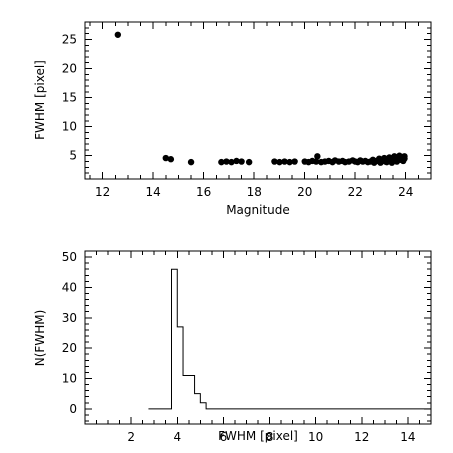 The height and width of the screenshot is (453, 453). I want to click on histogram-y-tick-label: 20, so click(69, 348).